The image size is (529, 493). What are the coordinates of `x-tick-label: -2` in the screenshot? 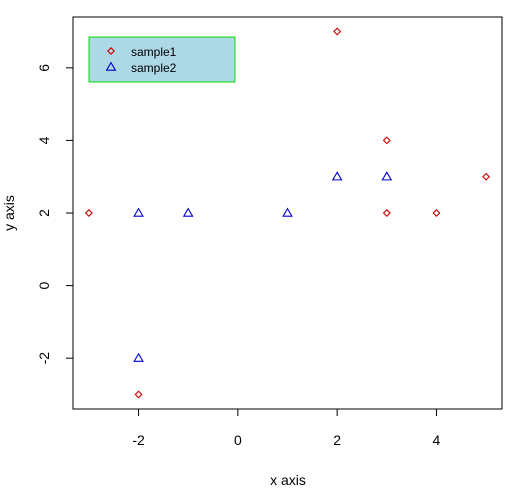 It's located at (138, 440).